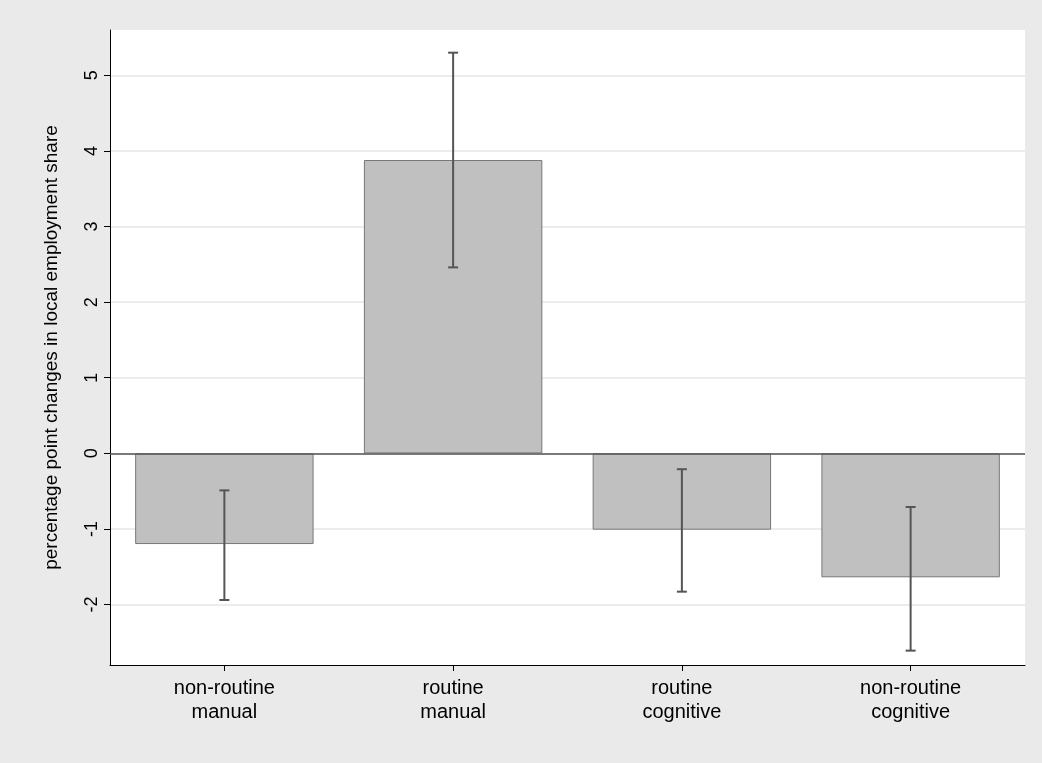  Describe the element at coordinates (911, 699) in the screenshot. I see `x-tick-label: non-routine cognitive` at that location.